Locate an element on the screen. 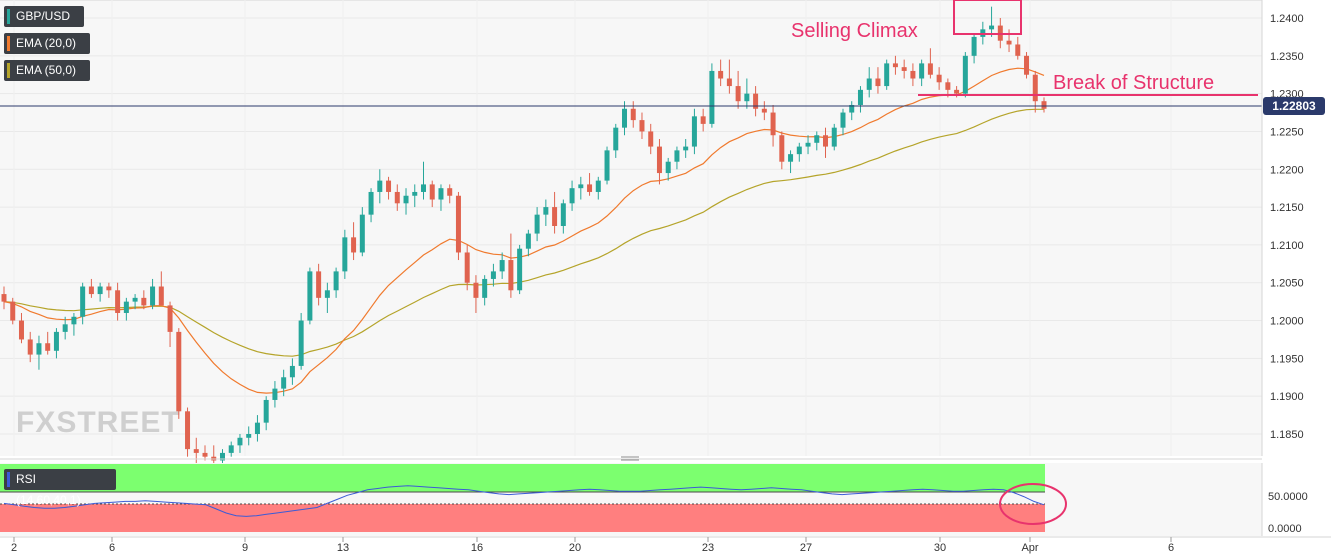  price-tick-label: 1.2150 is located at coordinates (1287, 208).